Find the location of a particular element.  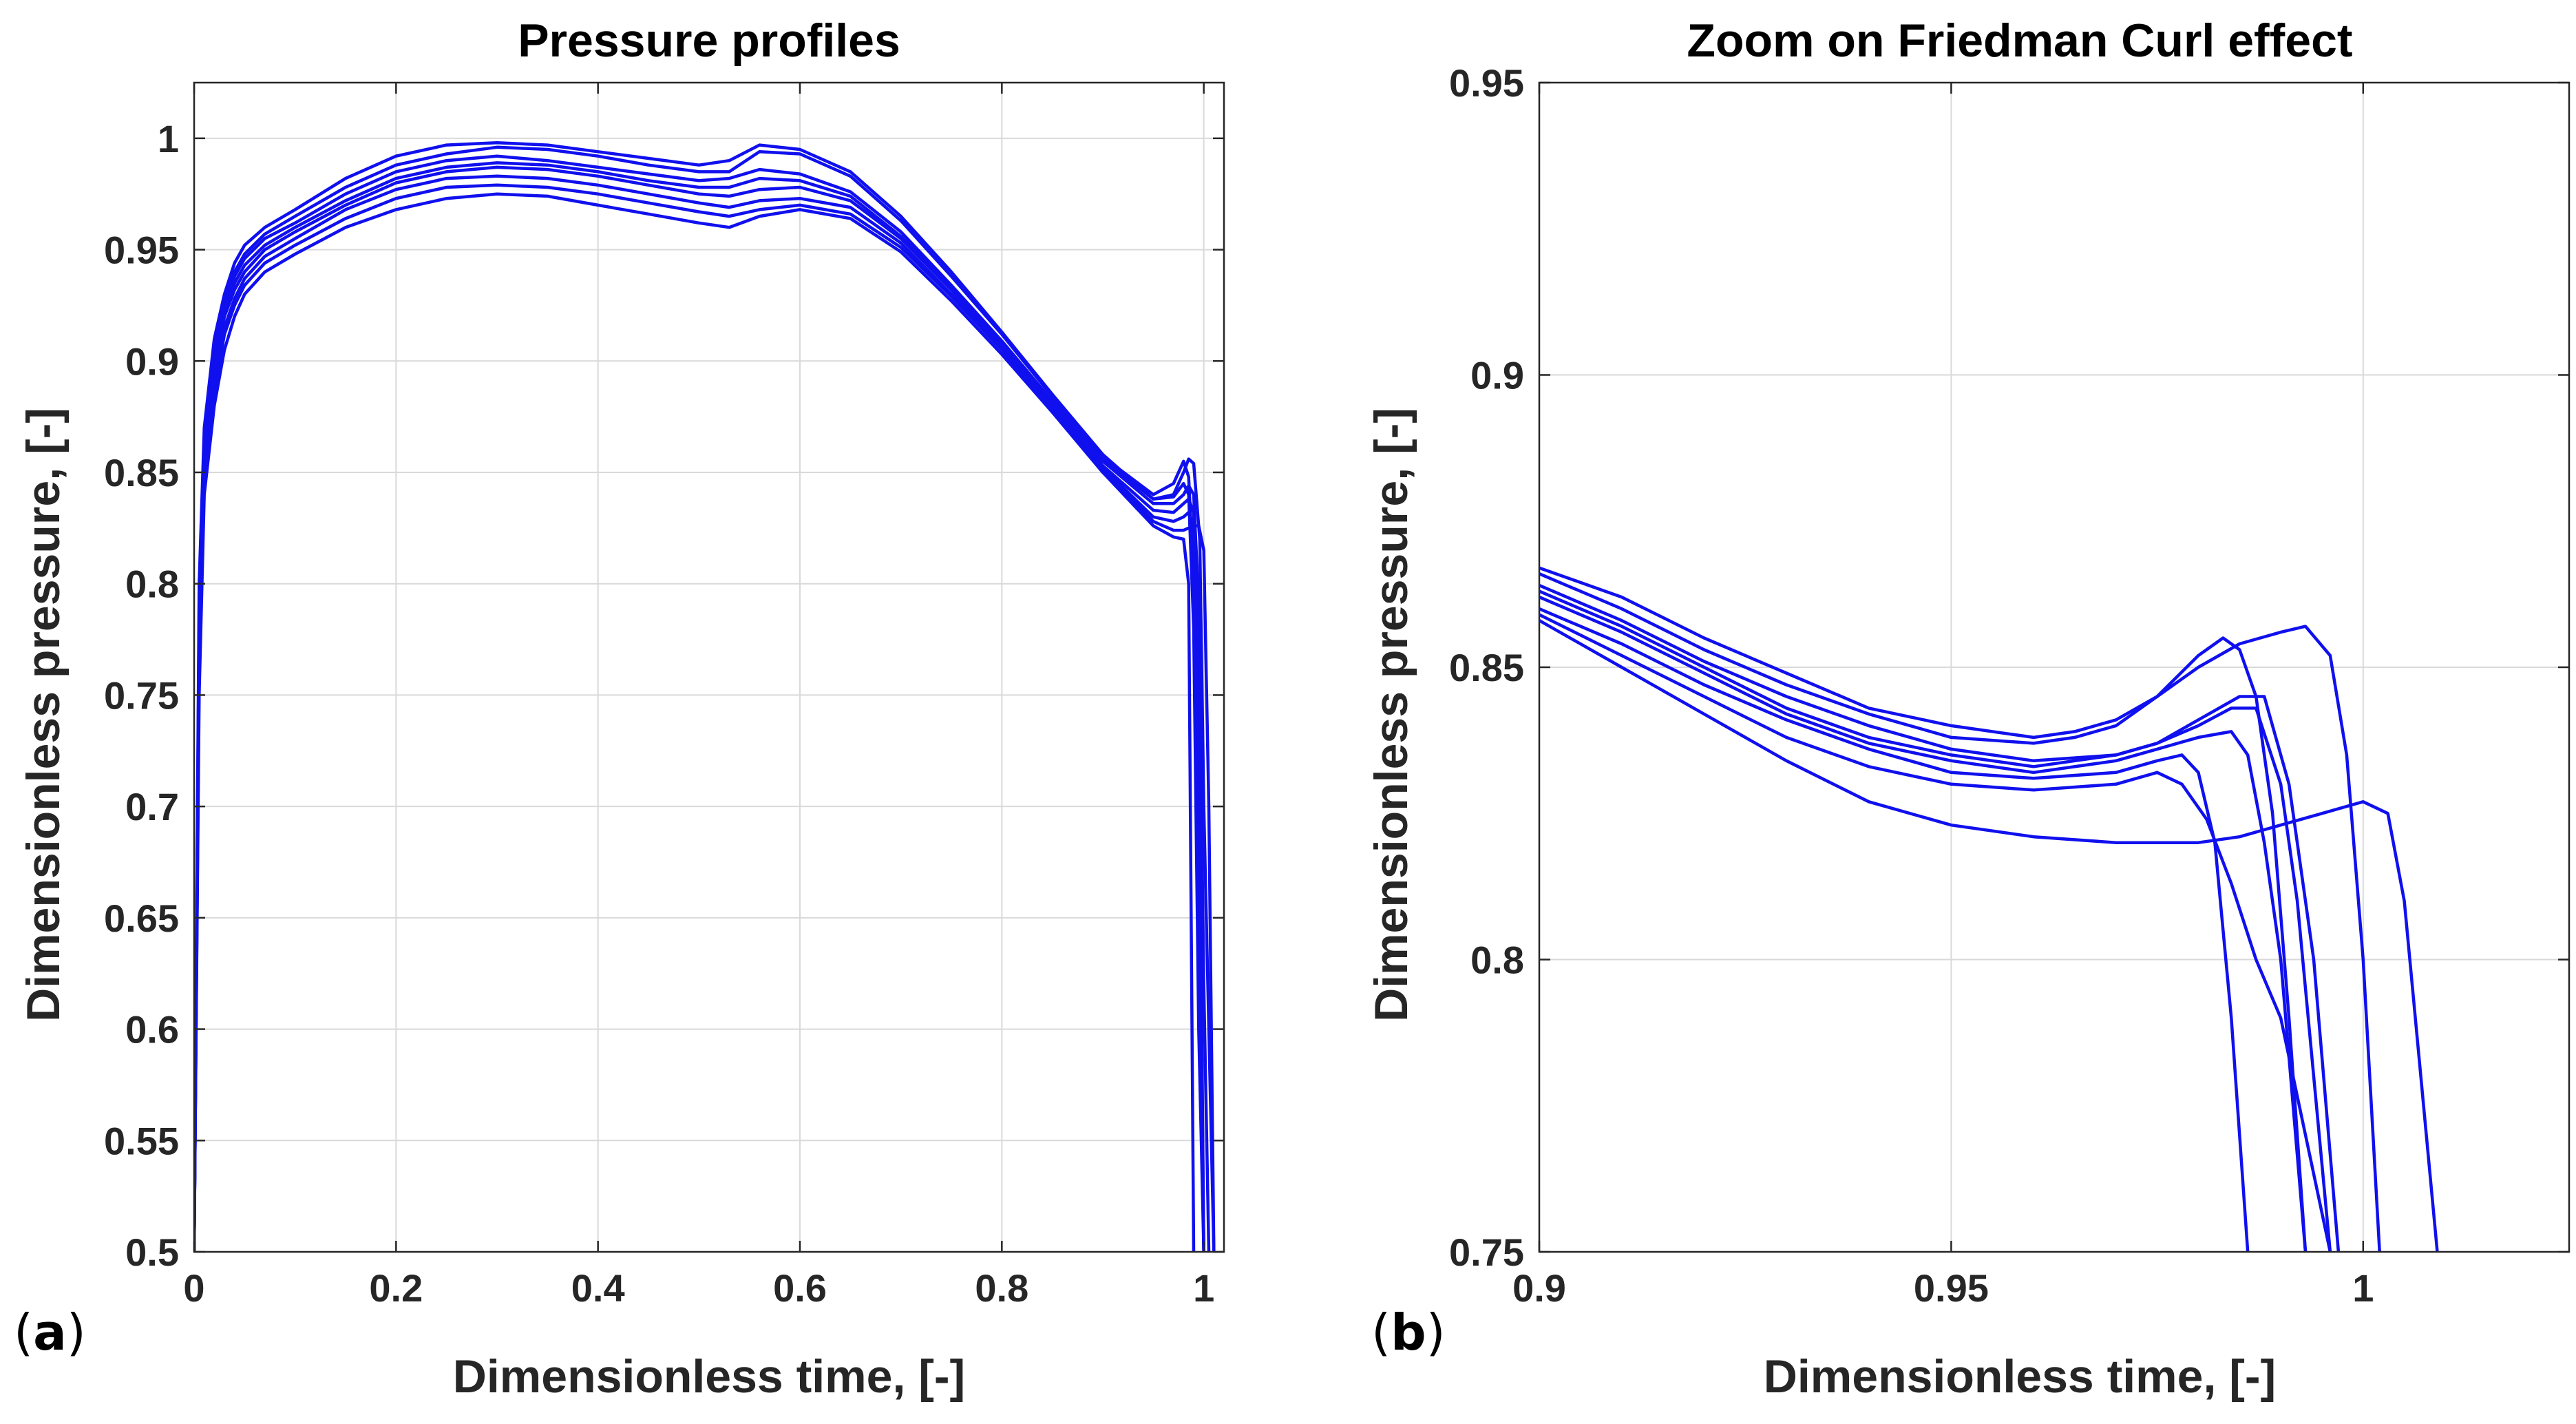

x-tick-label: 0 is located at coordinates (194, 1288).